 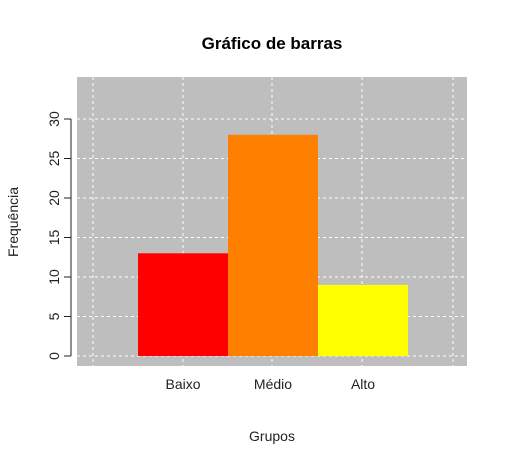 What do you see at coordinates (54, 277) in the screenshot?
I see `y-tick-label: 10` at bounding box center [54, 277].